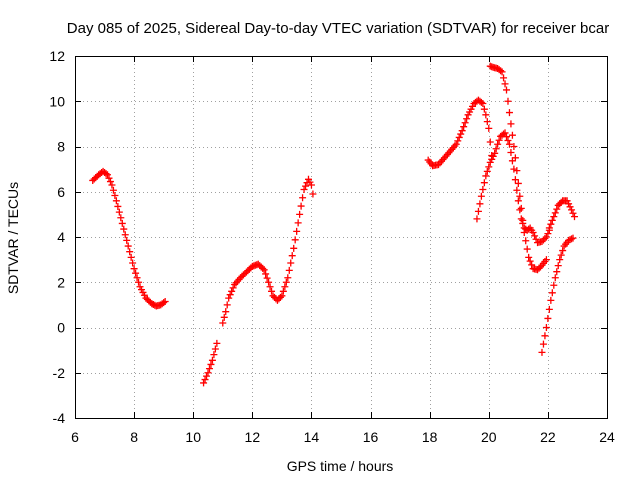  Describe the element at coordinates (371, 437) in the screenshot. I see `x-tick-label: 16` at that location.